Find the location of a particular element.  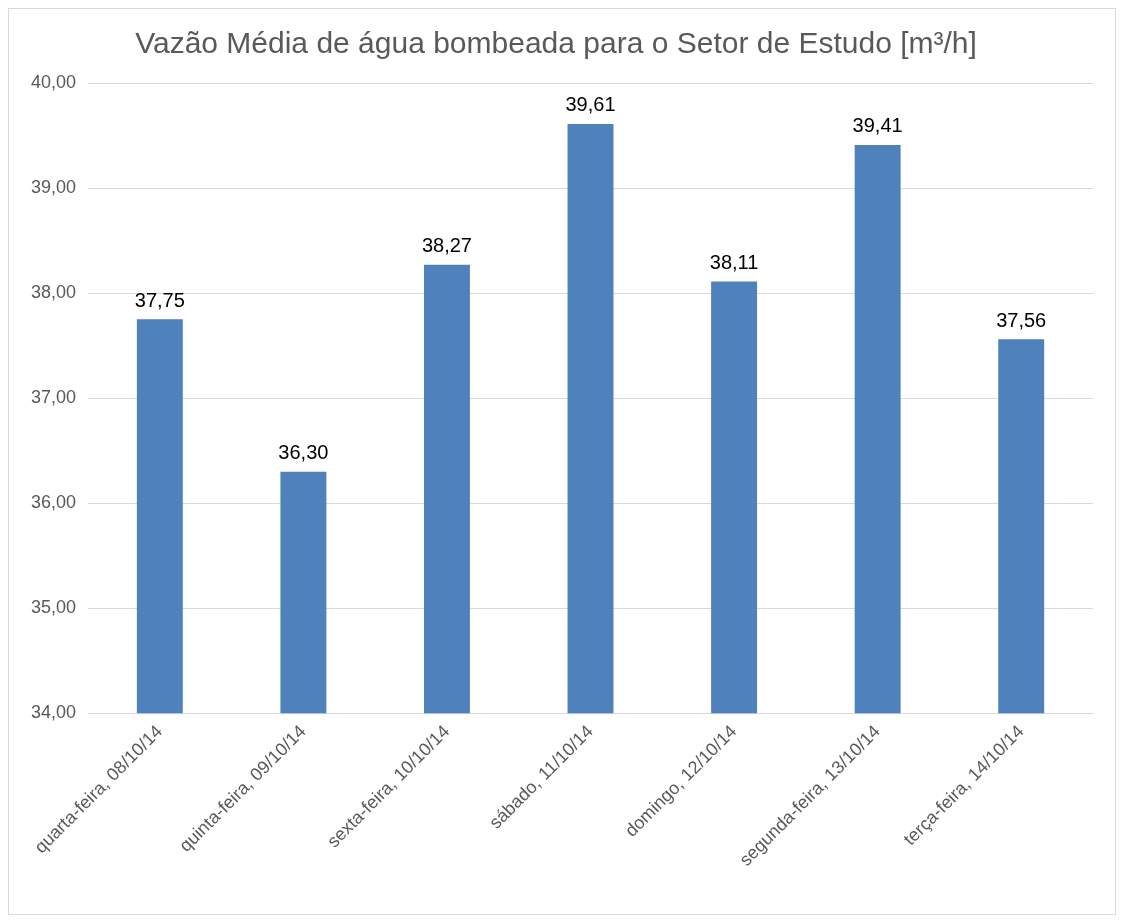

data-label: 37,75 is located at coordinates (159, 299).